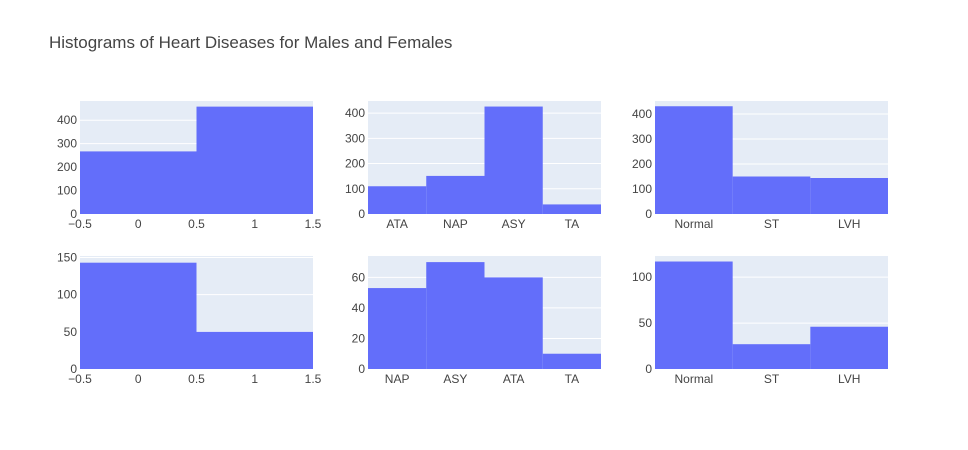  Describe the element at coordinates (760, 166) in the screenshot. I see `subplot-3: 0 100 200 300 400 Normal ST LVH` at that location.